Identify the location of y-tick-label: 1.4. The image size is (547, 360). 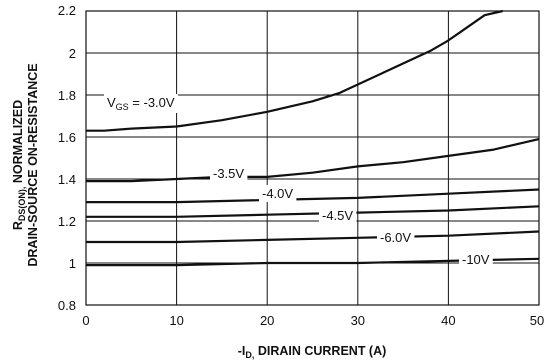
(67, 179).